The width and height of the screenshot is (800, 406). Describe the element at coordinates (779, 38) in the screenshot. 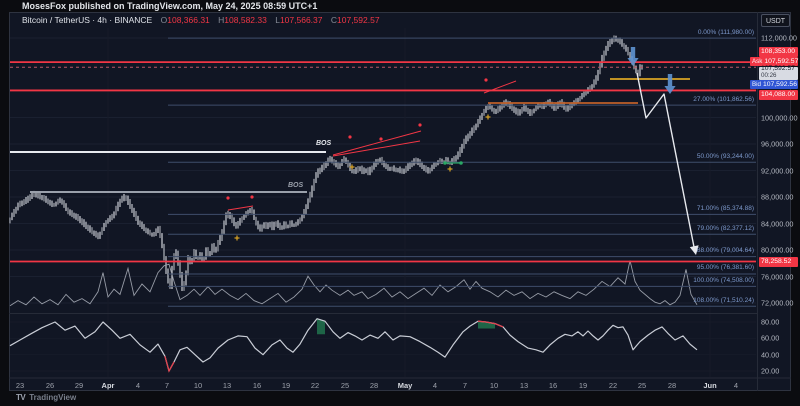

I see `price-tick-label: 112,000.00` at that location.